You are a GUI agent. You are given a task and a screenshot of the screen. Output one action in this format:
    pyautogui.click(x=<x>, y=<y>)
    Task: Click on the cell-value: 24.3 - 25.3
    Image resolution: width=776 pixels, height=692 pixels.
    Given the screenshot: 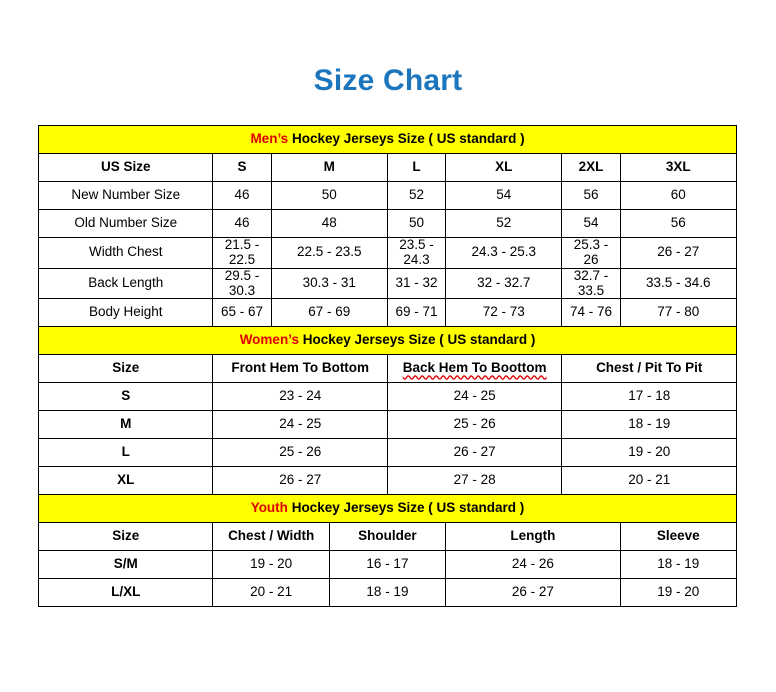 What is the action you would take?
    pyautogui.click(x=504, y=253)
    